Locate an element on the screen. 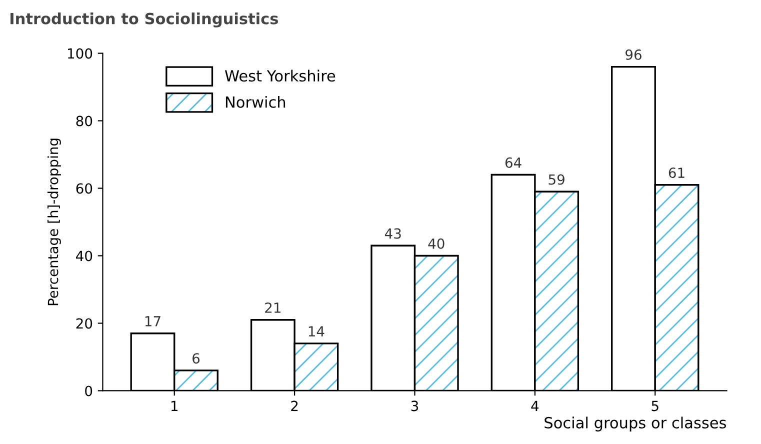  y-tick-label: 60 is located at coordinates (84, 188).